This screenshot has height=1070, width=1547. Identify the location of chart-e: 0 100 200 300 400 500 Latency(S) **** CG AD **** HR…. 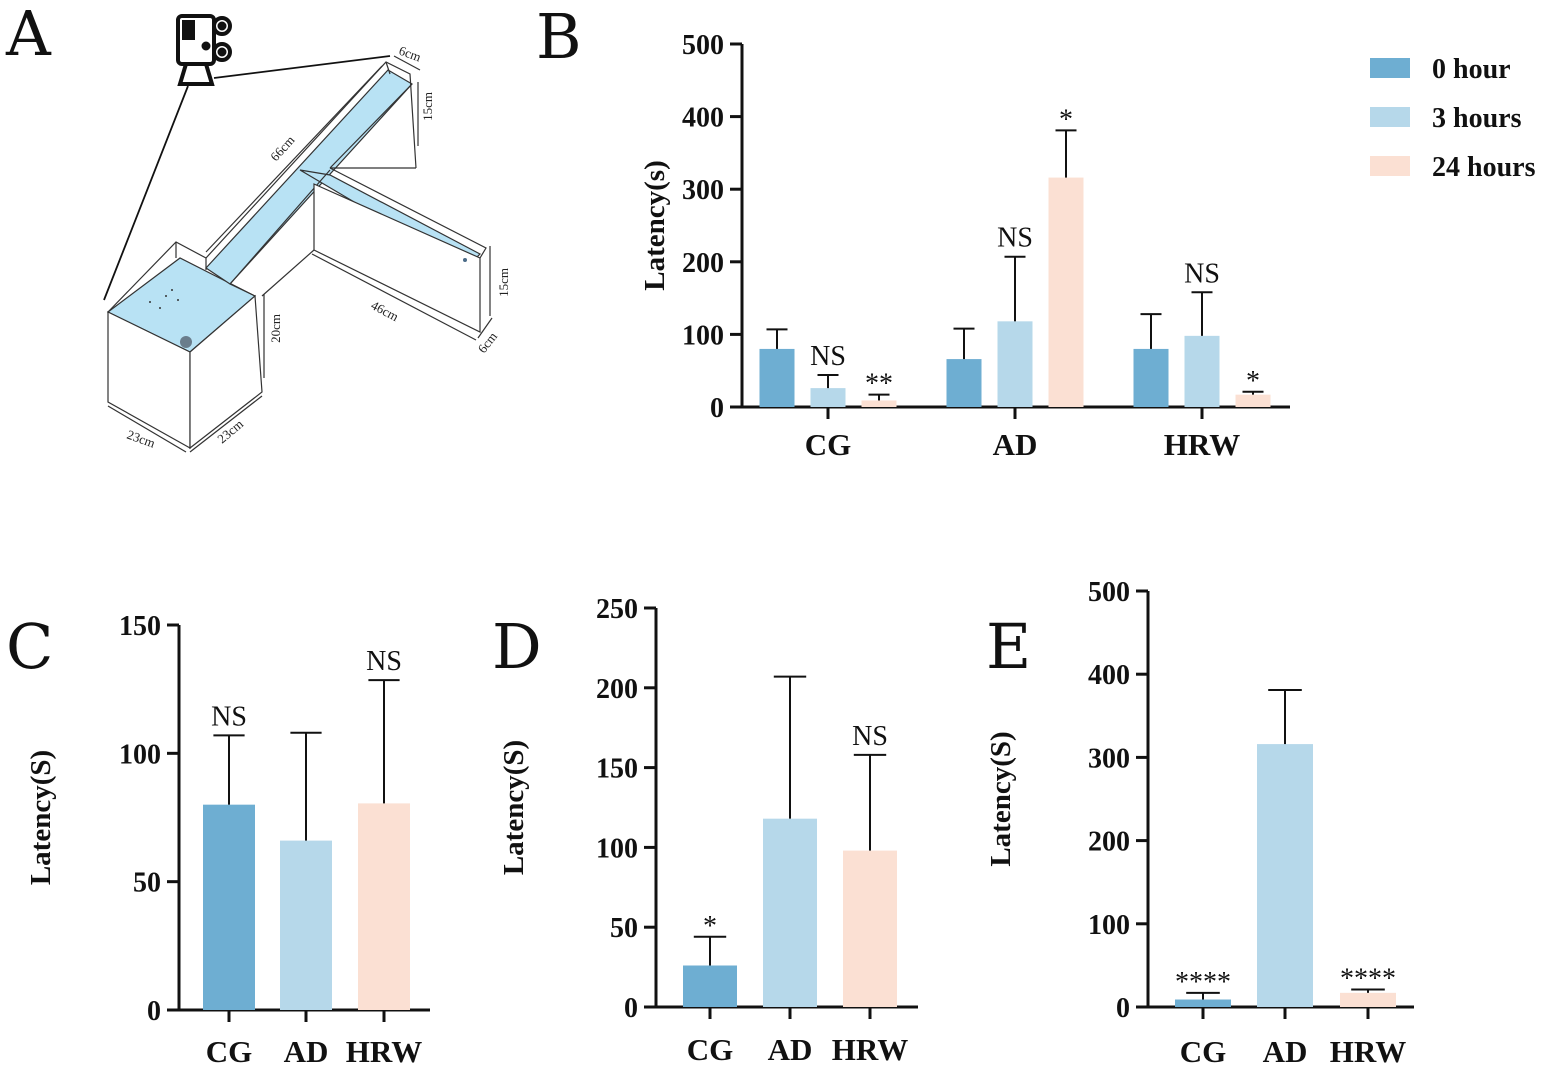
(1199, 823).